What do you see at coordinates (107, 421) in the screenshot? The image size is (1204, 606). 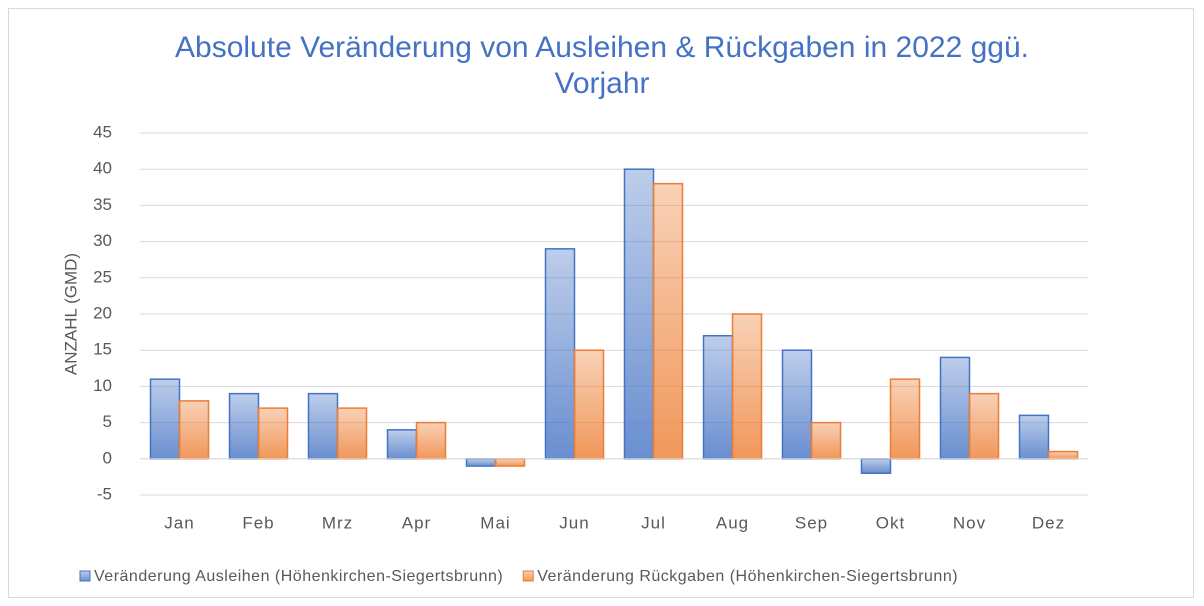 I see `y-tick-label: 5` at bounding box center [107, 421].